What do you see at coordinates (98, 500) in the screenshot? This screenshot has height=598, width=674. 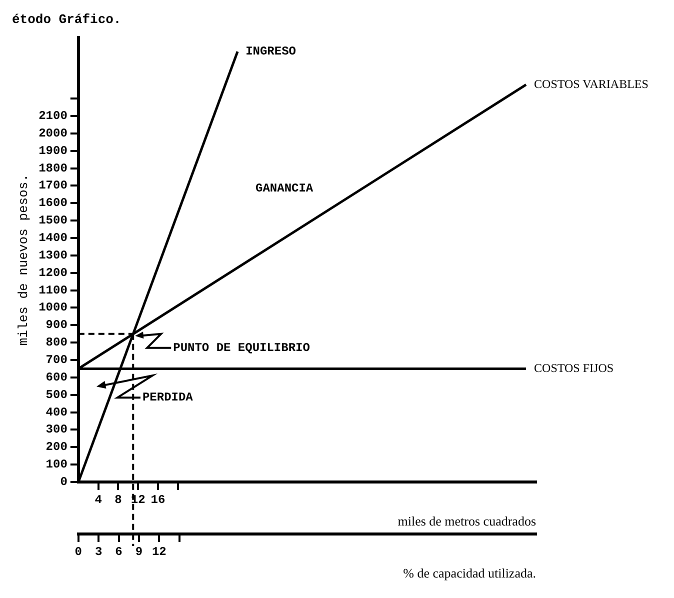 I see `x-tick-label: 4` at bounding box center [98, 500].